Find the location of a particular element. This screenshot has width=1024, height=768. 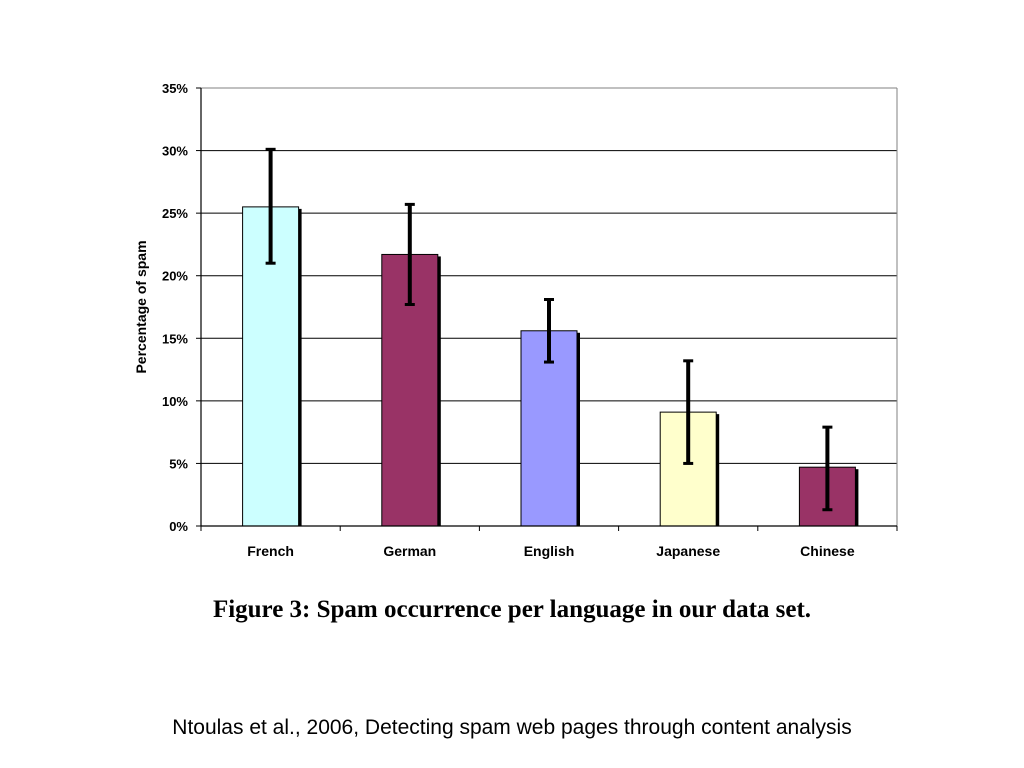

y-axis-ticks: 0% 5% 10% 15% 20% 25% 30% 35% is located at coordinates (181, 307).